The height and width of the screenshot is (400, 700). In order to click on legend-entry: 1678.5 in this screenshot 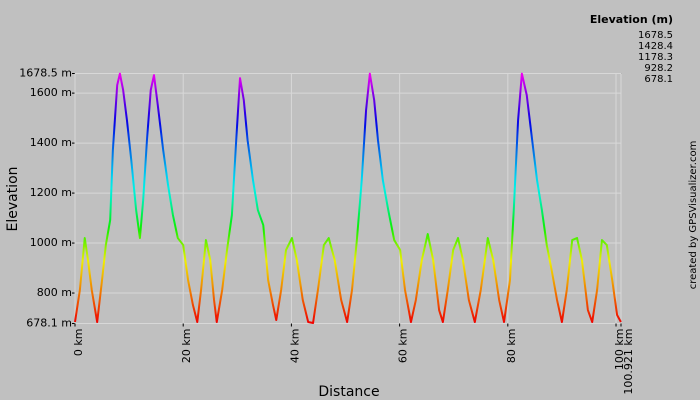, I will do `click(655, 35)`.